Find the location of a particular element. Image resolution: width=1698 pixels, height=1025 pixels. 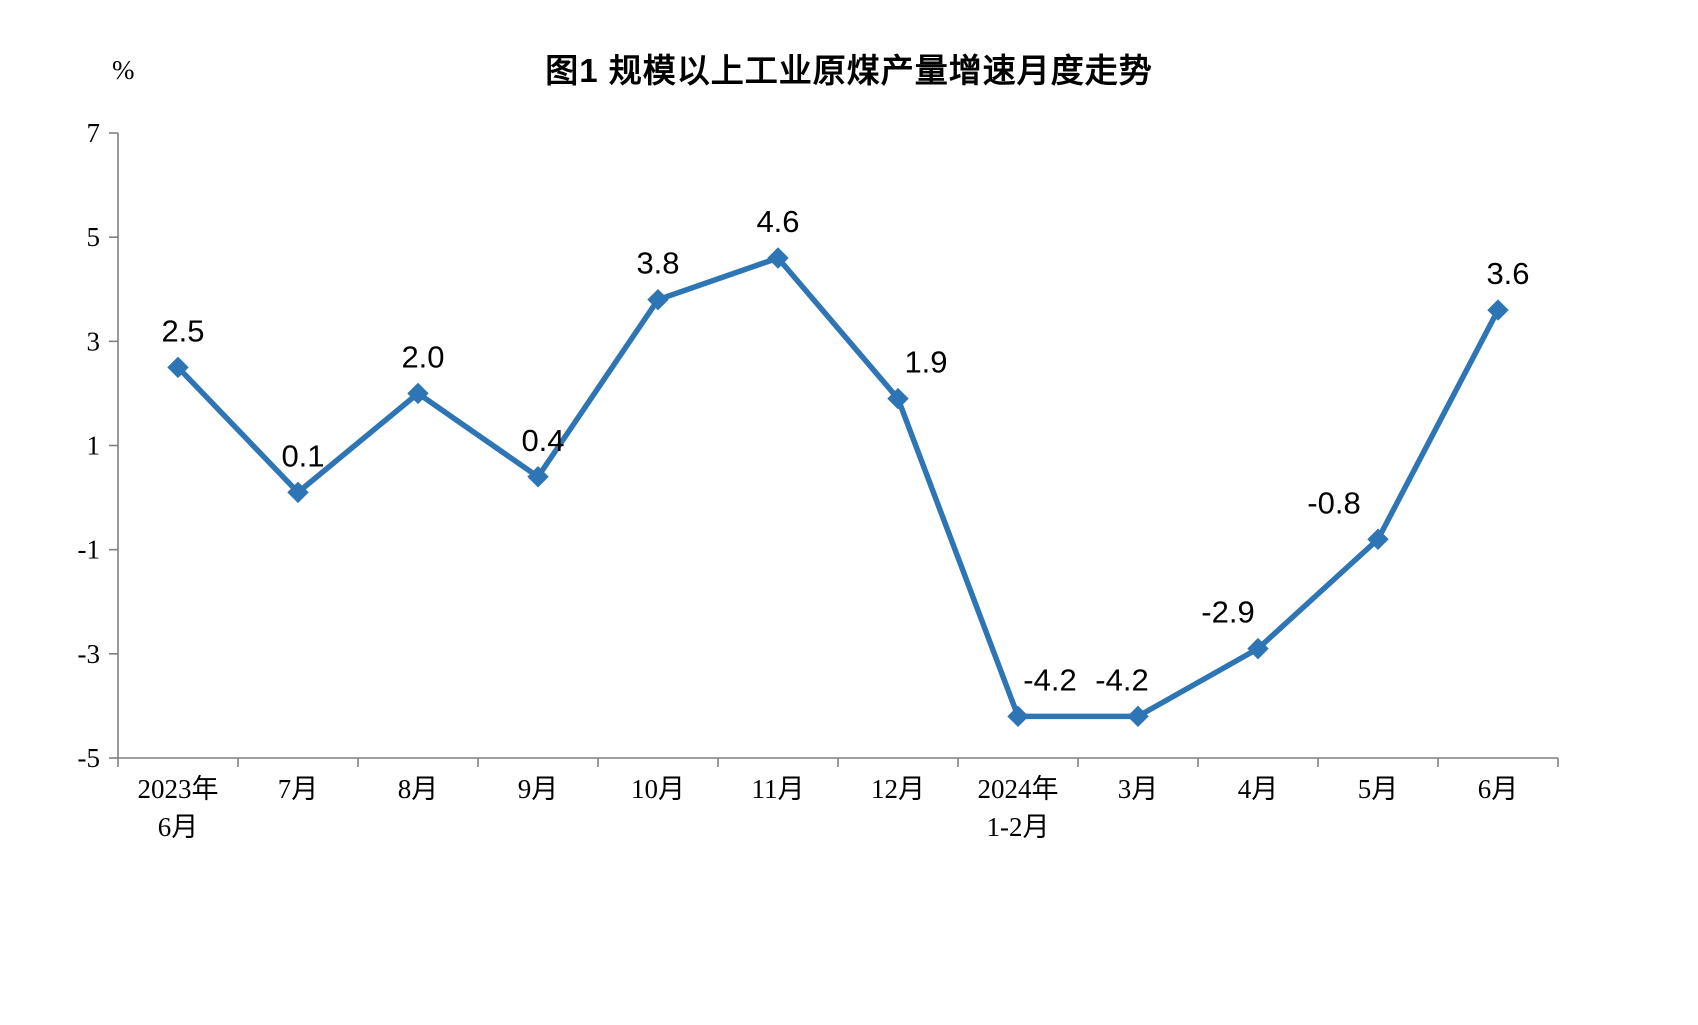

data-point-label: -2.9 is located at coordinates (1227, 612).